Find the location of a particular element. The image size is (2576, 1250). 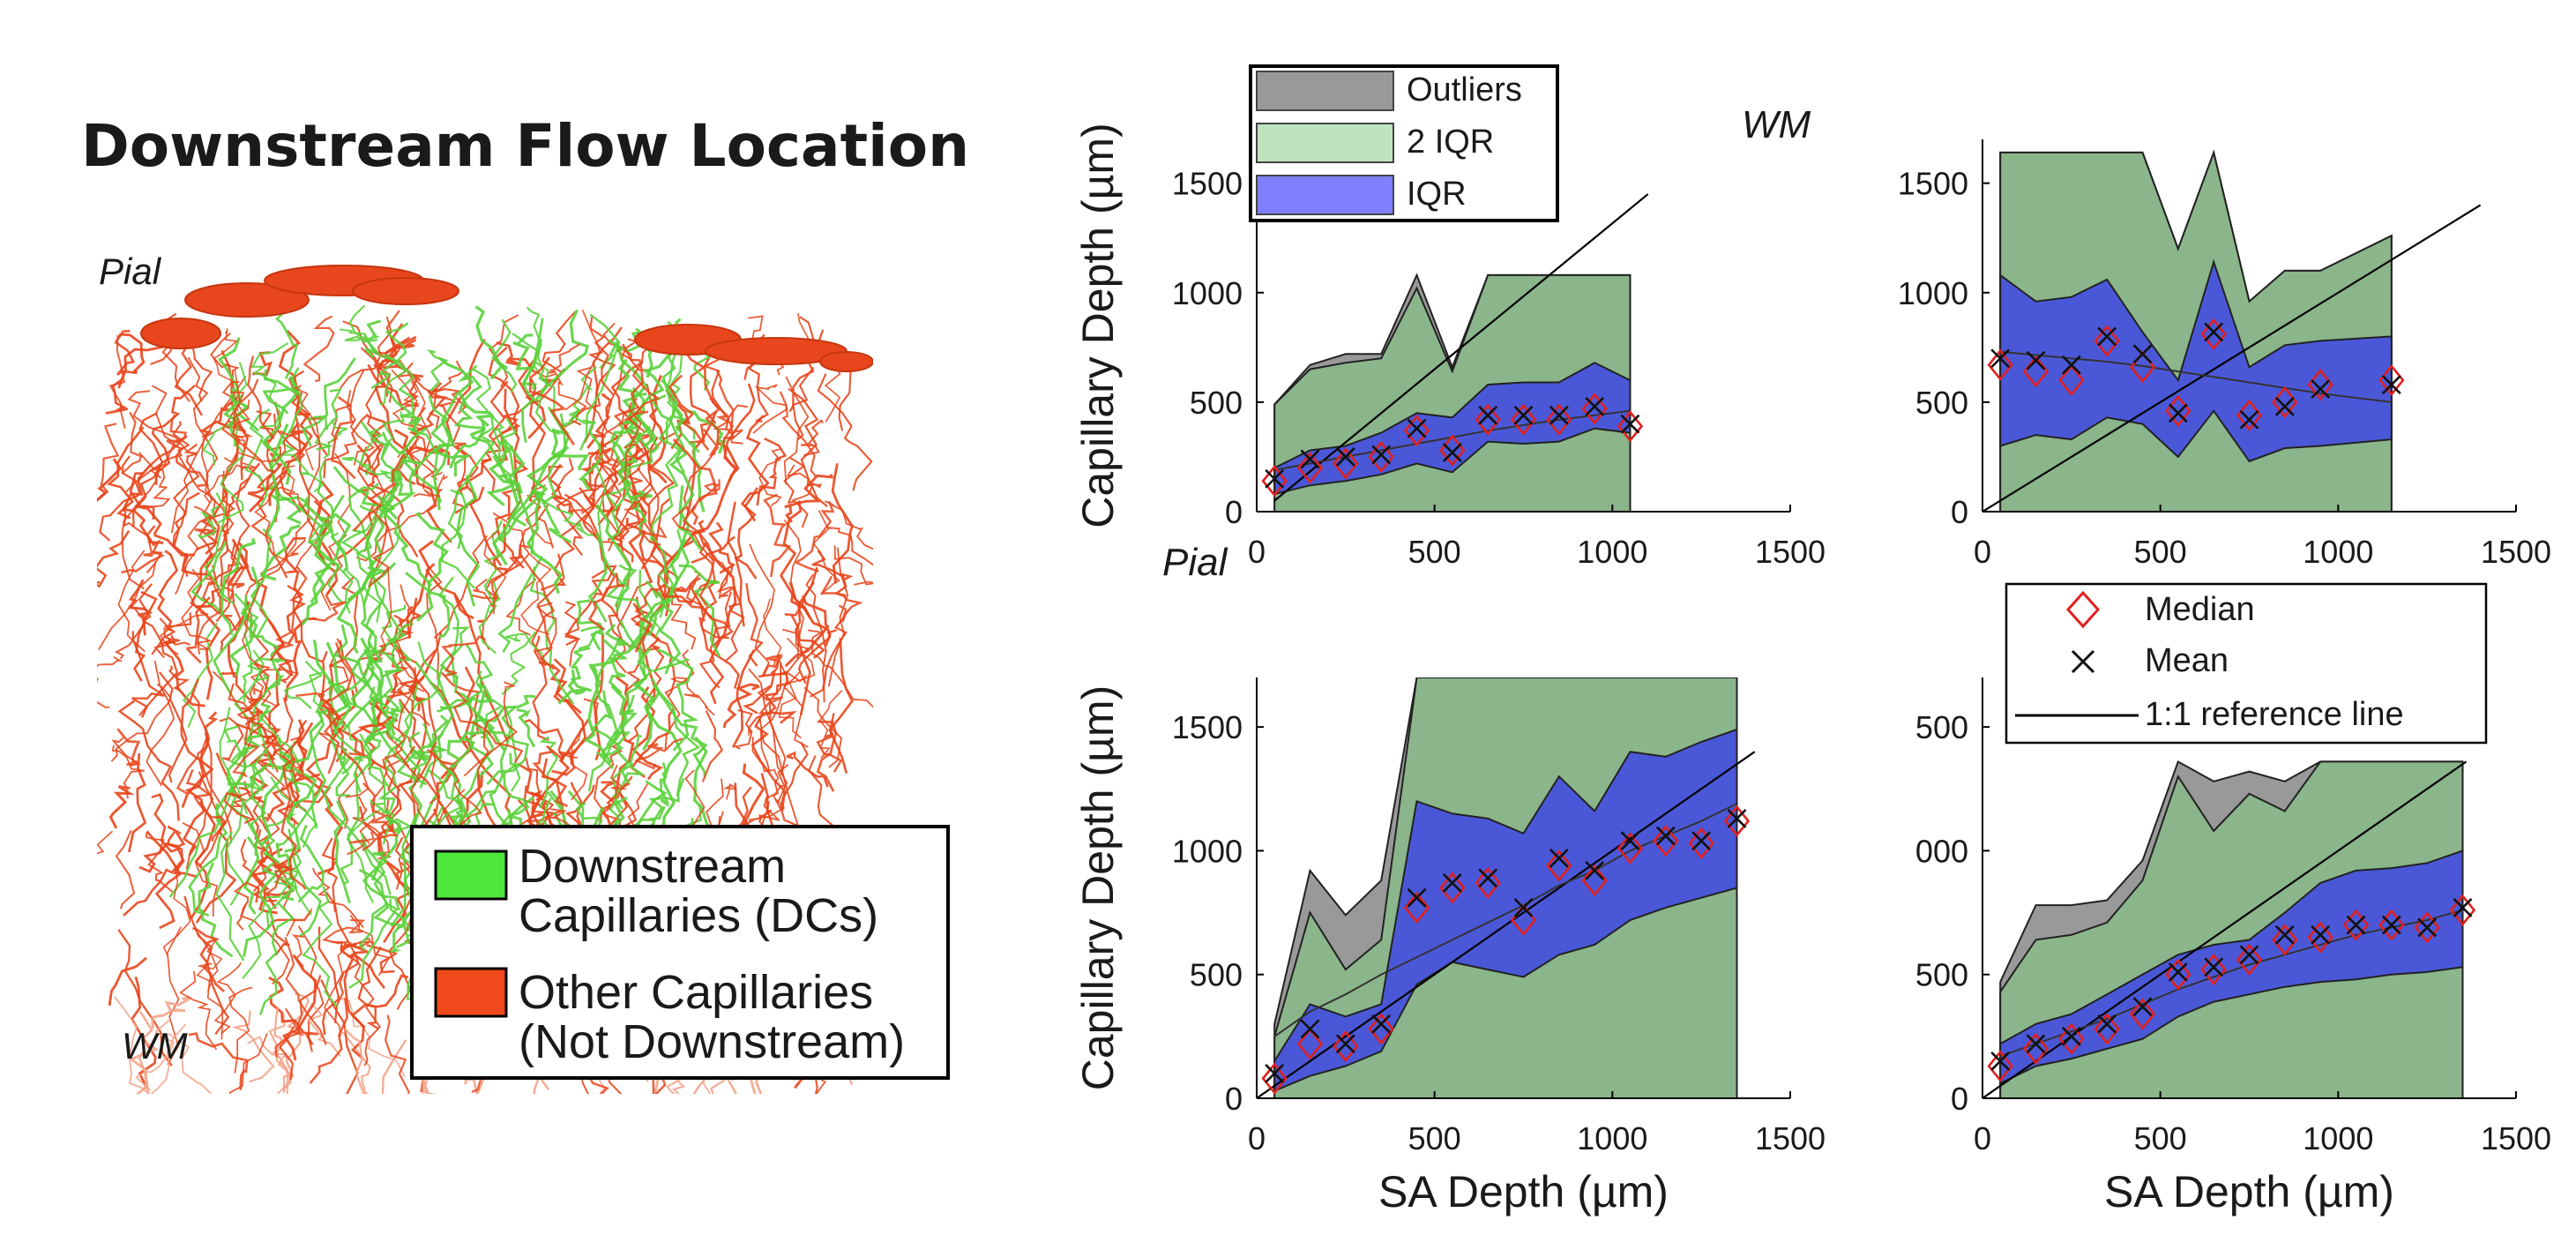

legend-mean-label: Mean is located at coordinates (2187, 660).